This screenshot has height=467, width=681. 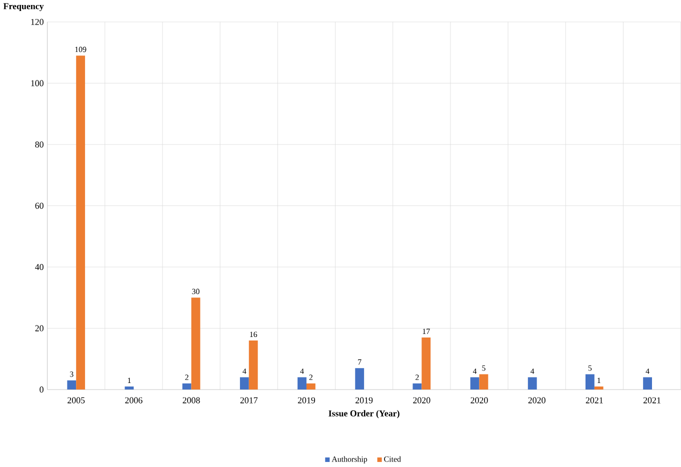 I want to click on x-tick-label: 2017, so click(x=249, y=400).